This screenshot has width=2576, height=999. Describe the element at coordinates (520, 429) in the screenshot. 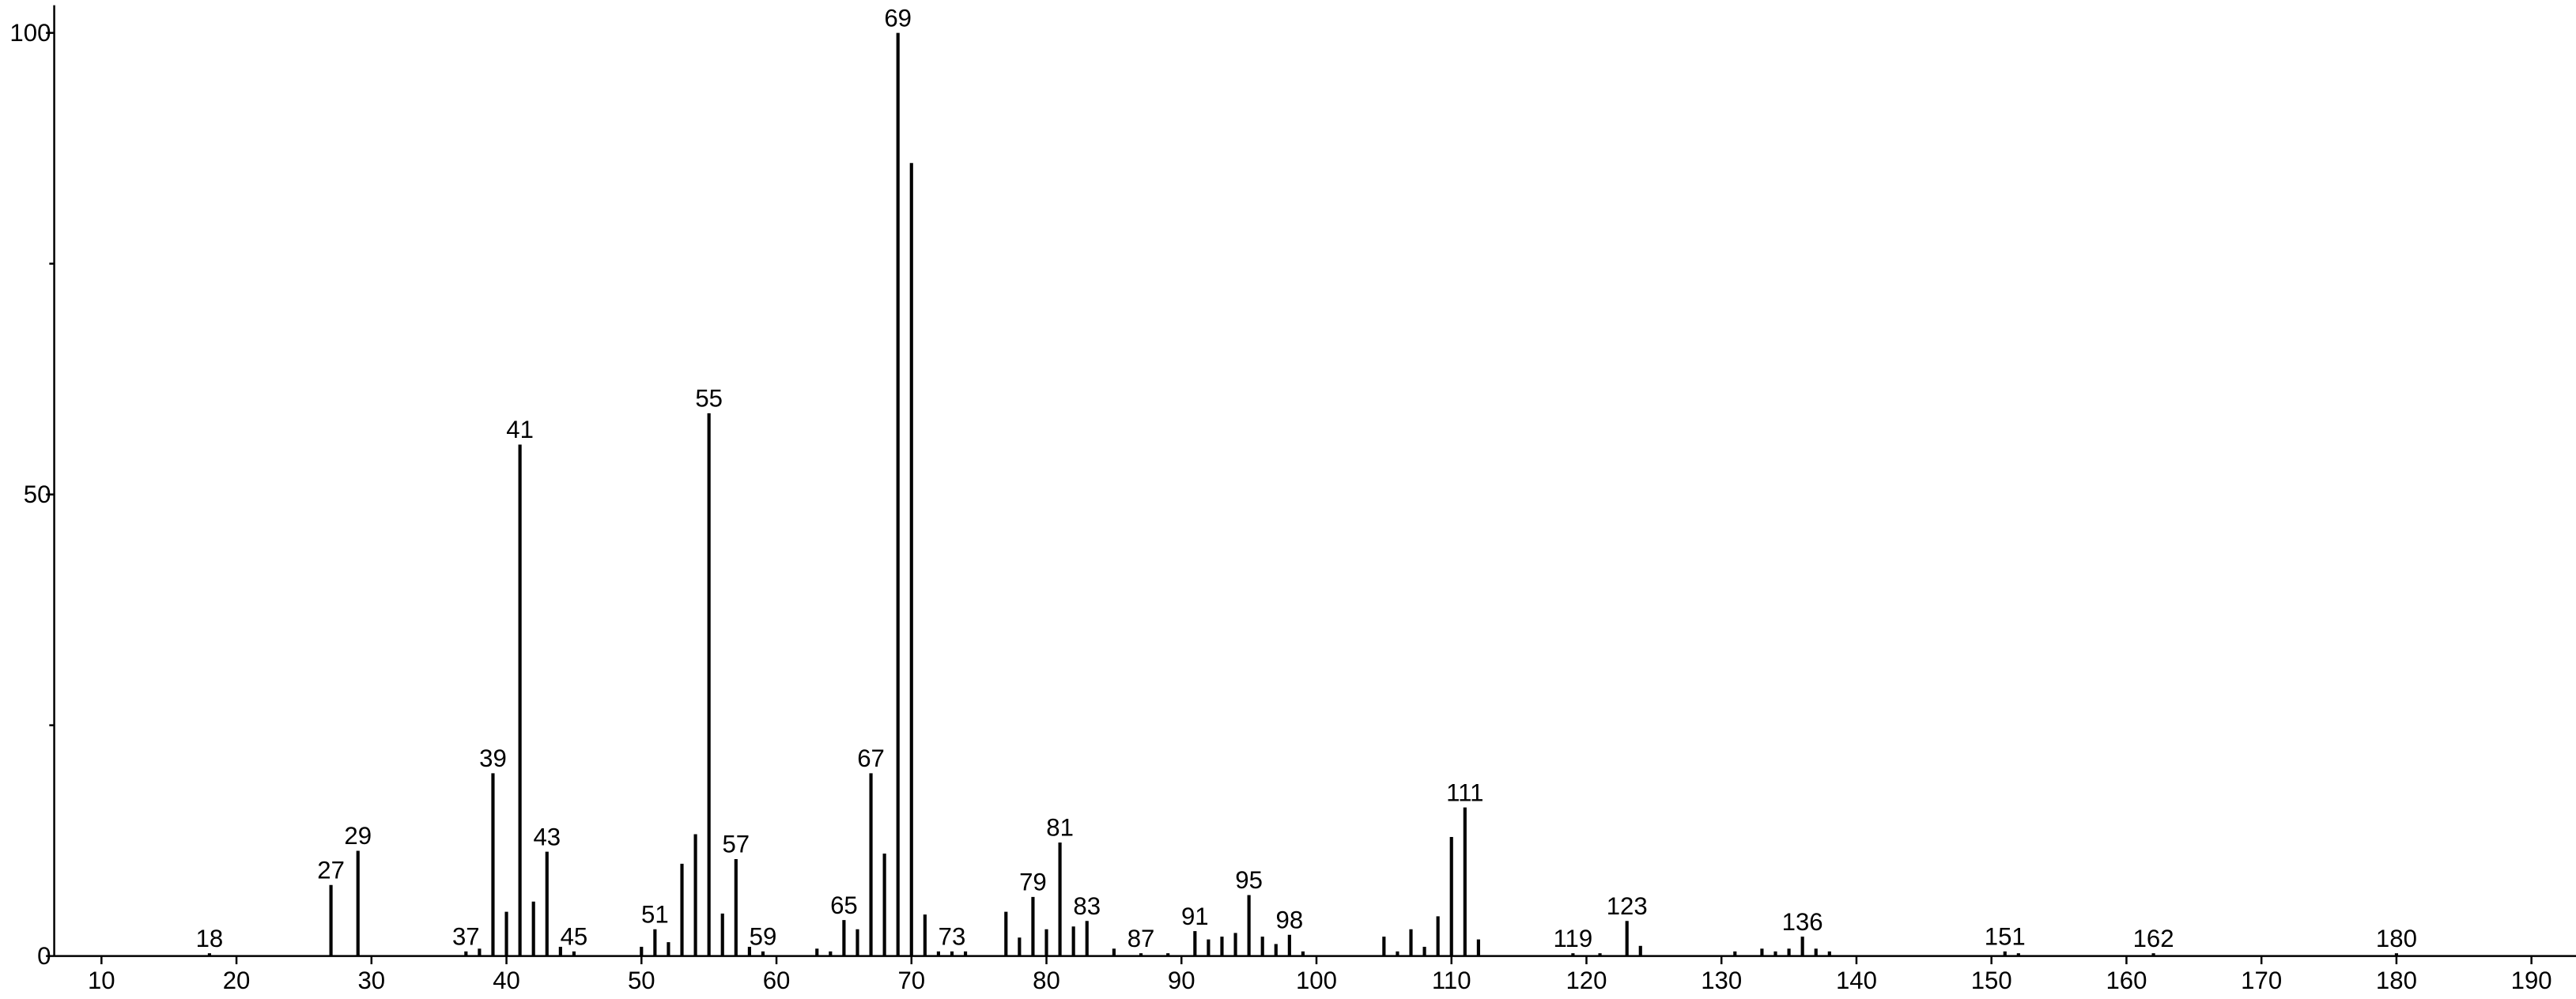

I see `peak-label: 41` at that location.